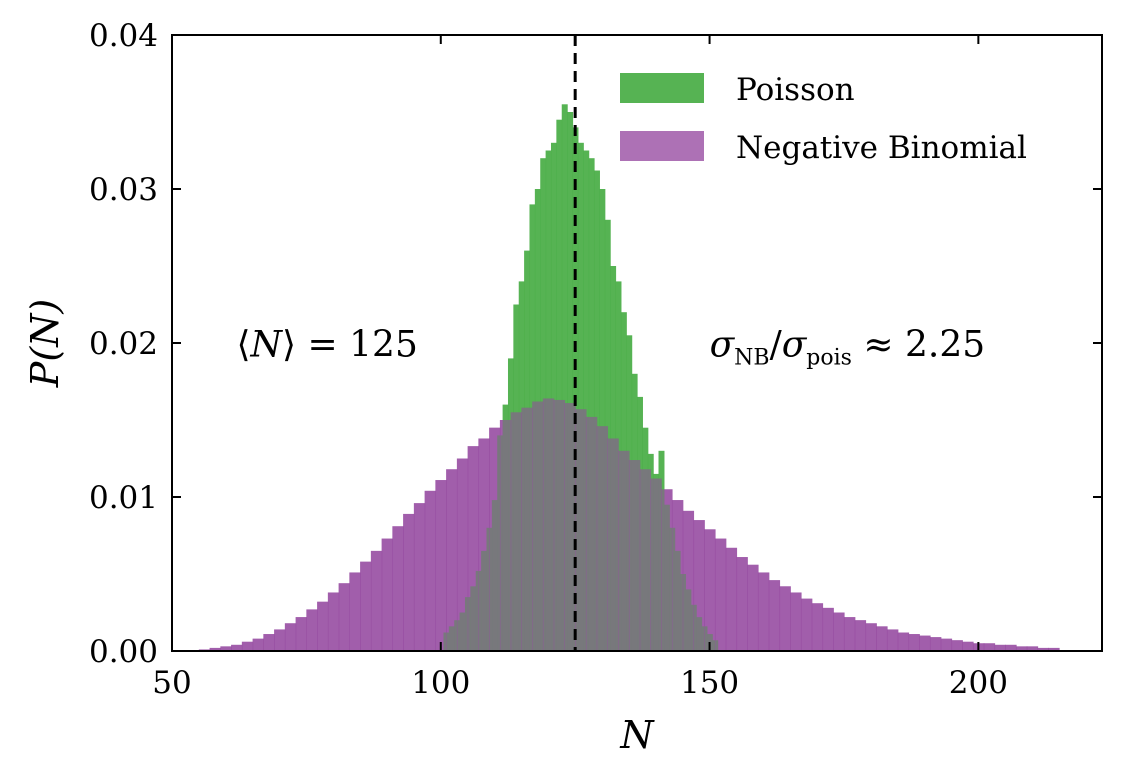 The image size is (1121, 780). Describe the element at coordinates (123, 652) in the screenshot. I see `y-tick-label-0: 0.00` at that location.